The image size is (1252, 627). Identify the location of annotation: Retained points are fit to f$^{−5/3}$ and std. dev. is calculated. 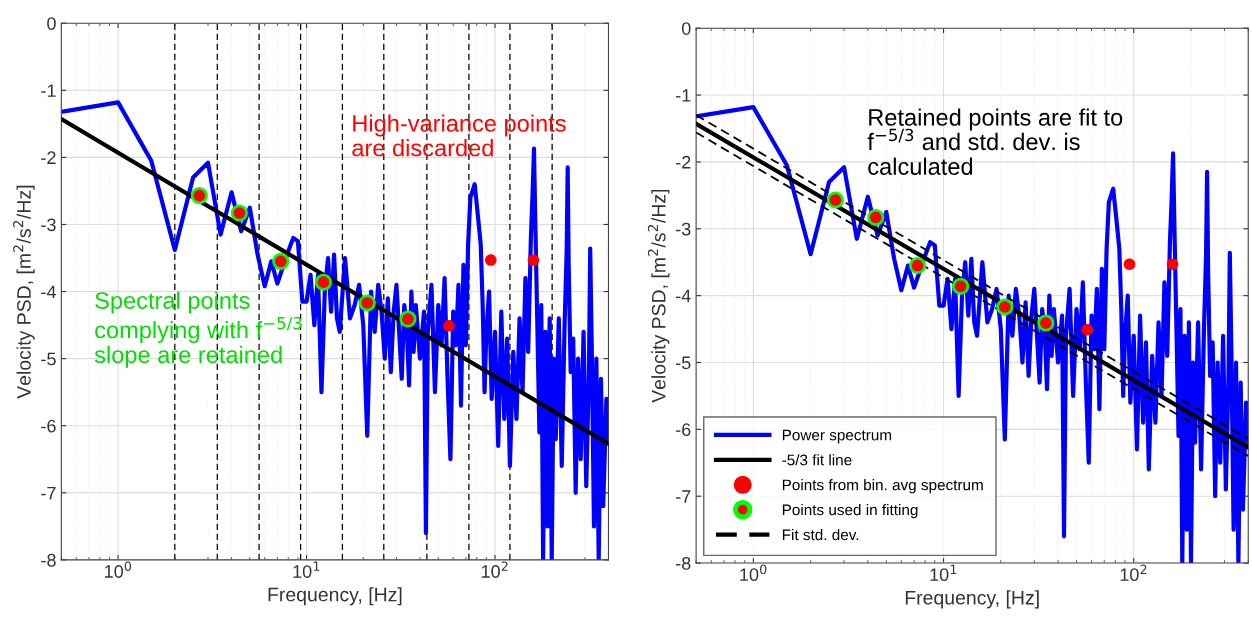
(995, 141).